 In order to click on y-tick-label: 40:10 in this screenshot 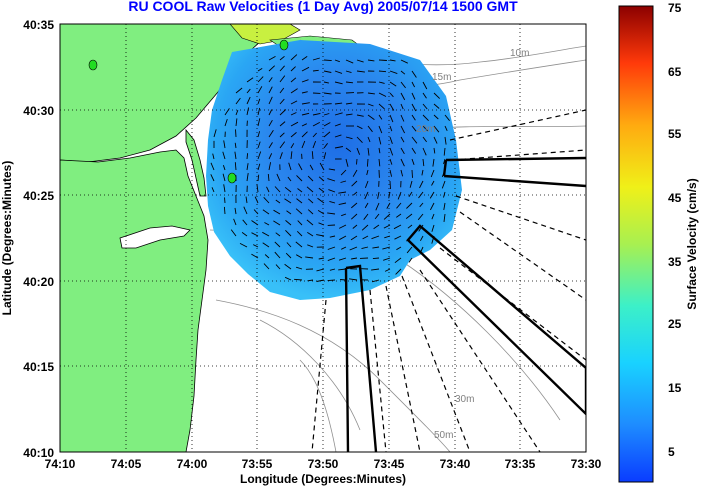, I will do `click(38, 453)`.